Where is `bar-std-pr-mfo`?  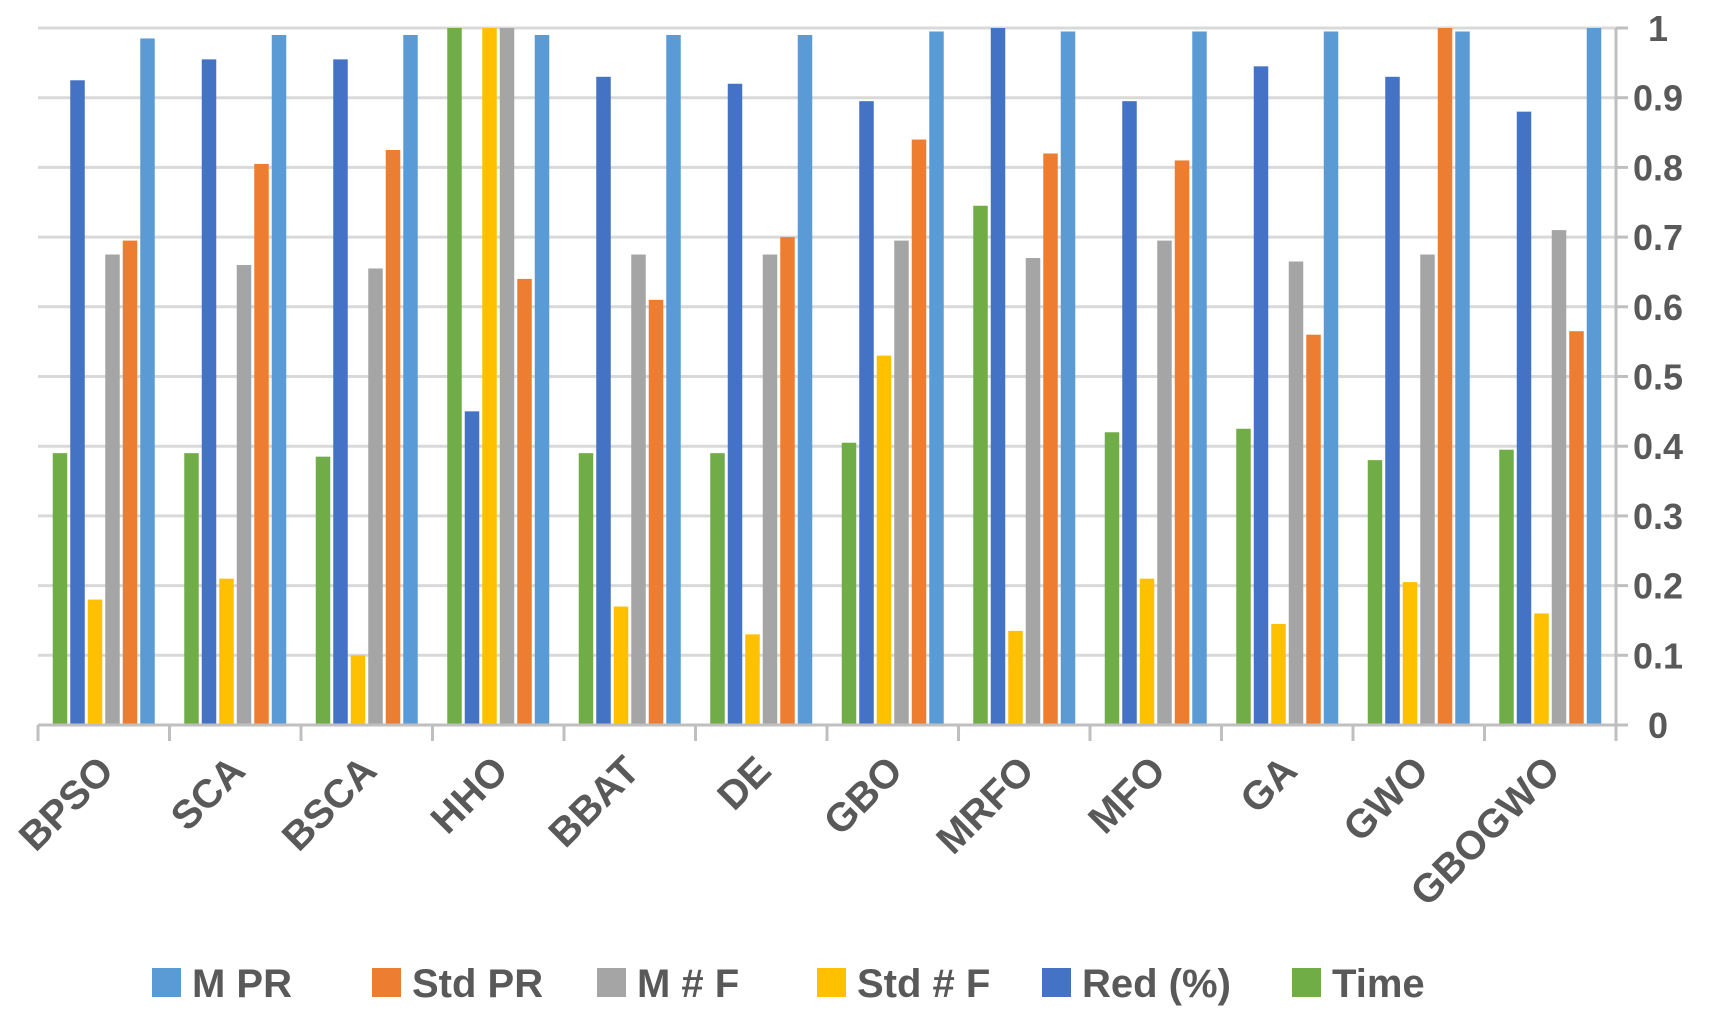
bar-std-pr-mfo is located at coordinates (1182, 442).